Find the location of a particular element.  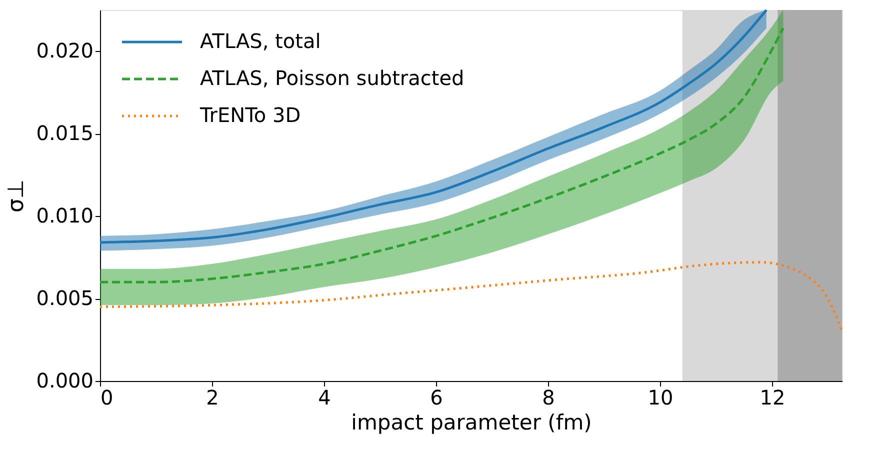

x-tick-label: 10 is located at coordinates (661, 398).